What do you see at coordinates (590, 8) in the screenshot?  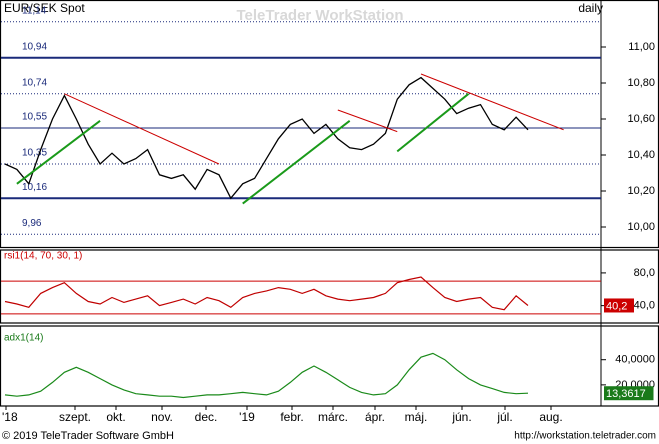 I see `interval: daily` at bounding box center [590, 8].